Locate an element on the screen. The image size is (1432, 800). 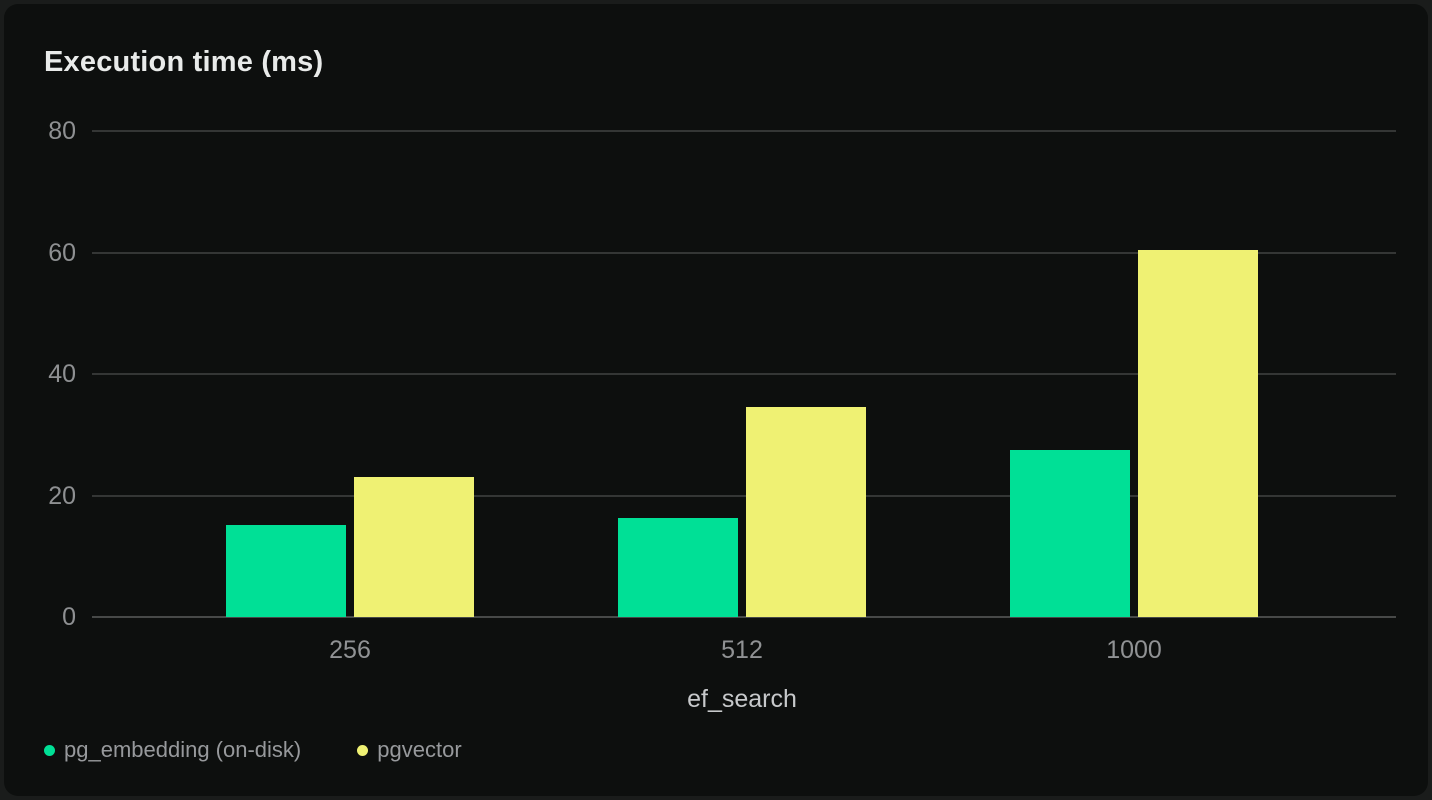
legend: pg_embedding (on-disk) pgvector is located at coordinates (253, 750).